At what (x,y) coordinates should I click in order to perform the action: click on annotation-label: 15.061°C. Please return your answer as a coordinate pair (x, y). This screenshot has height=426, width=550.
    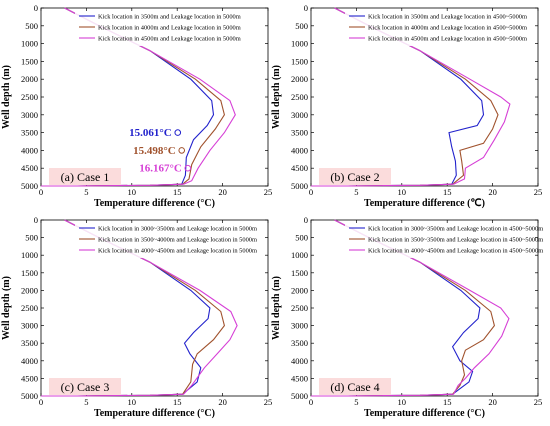
    Looking at the image, I should click on (150, 133).